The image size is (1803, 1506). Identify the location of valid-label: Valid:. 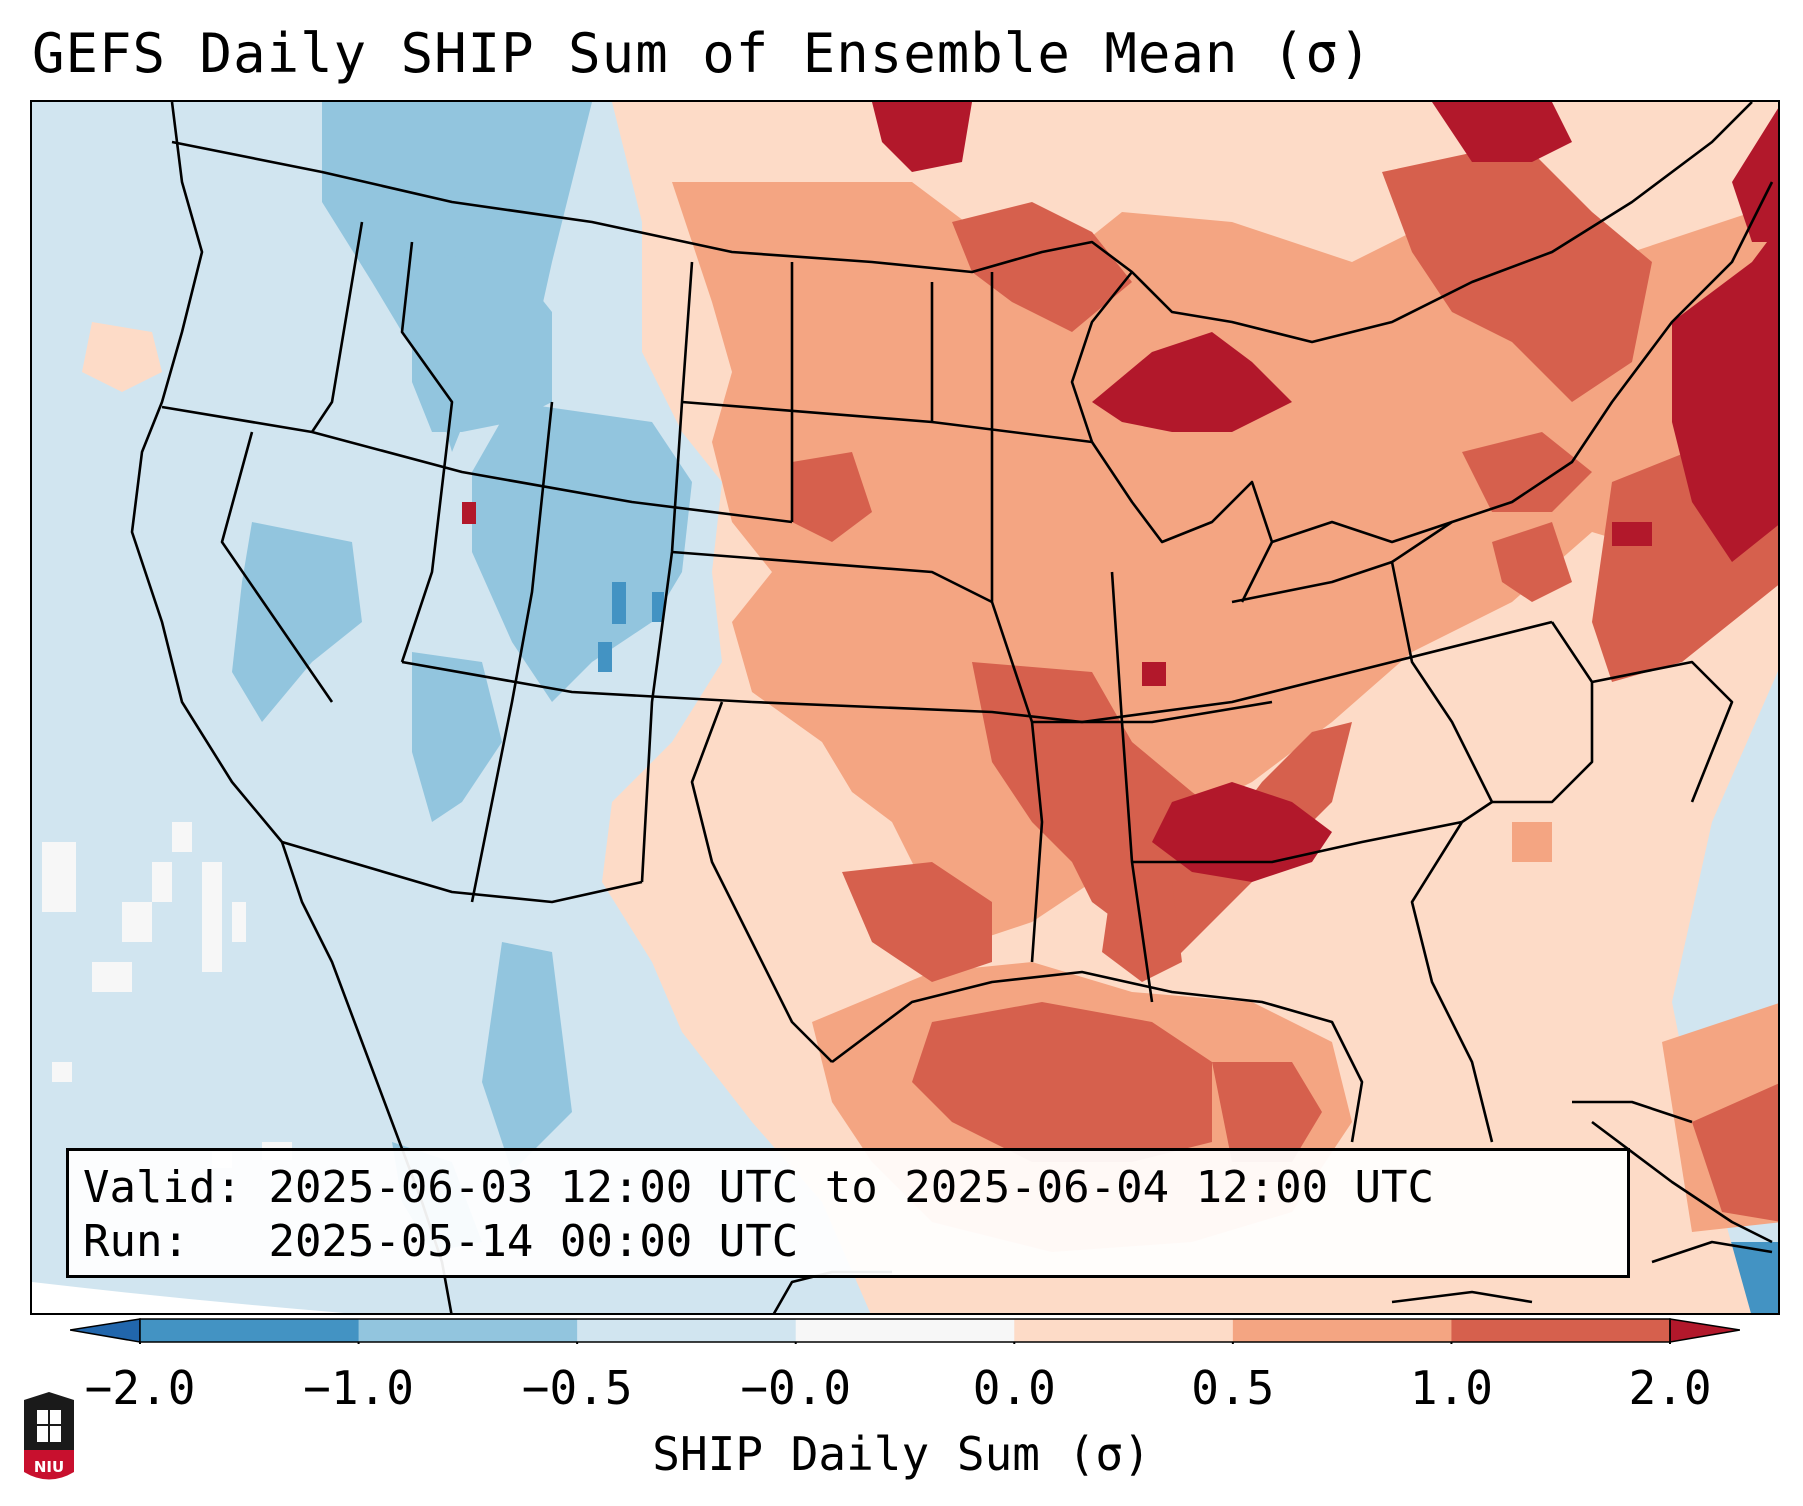
(162, 1187).